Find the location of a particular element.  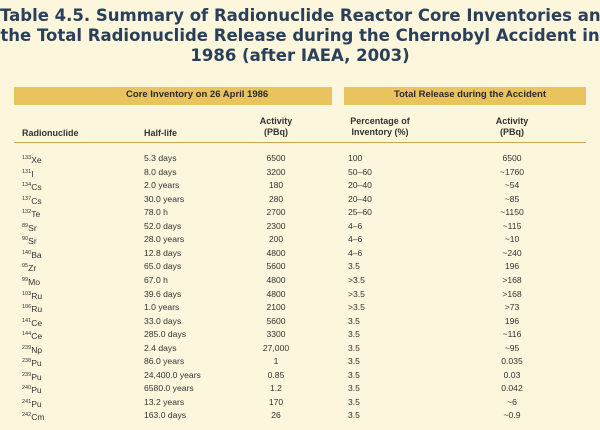

half-life-cell: 13.2 years is located at coordinates (164, 401).